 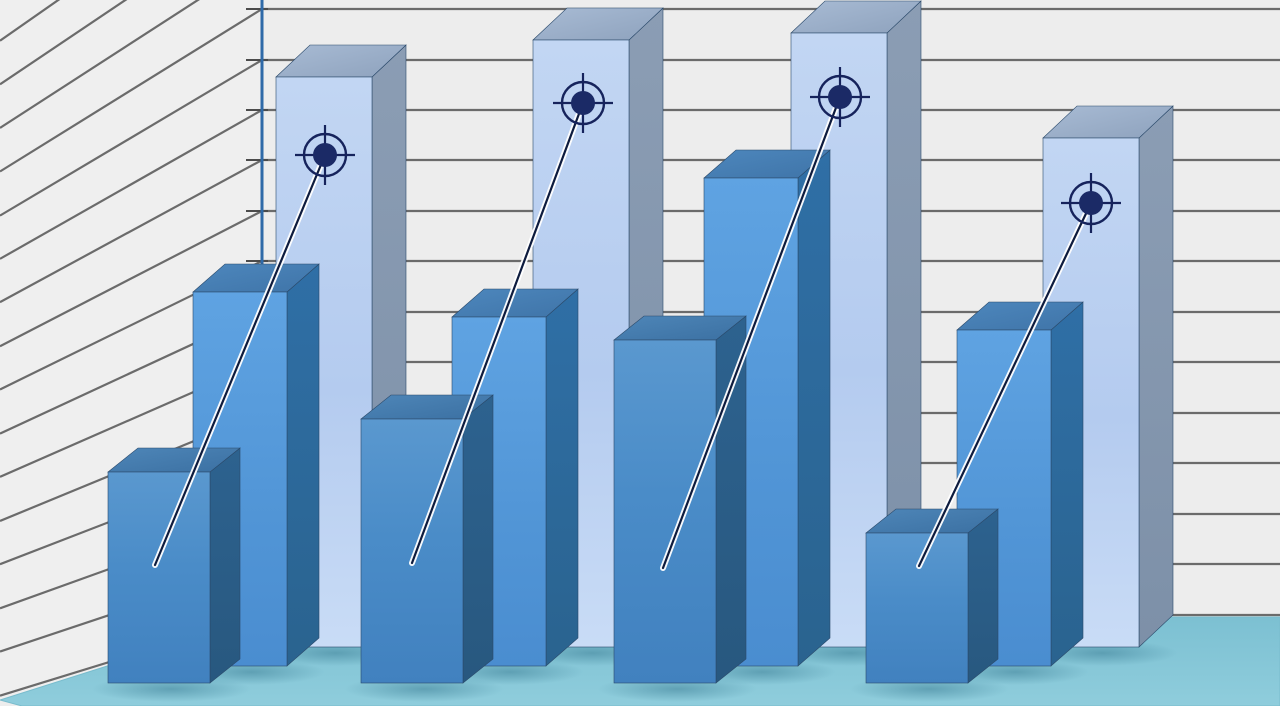 I want to click on arrow-1-stroke, so click(x=240, y=360).